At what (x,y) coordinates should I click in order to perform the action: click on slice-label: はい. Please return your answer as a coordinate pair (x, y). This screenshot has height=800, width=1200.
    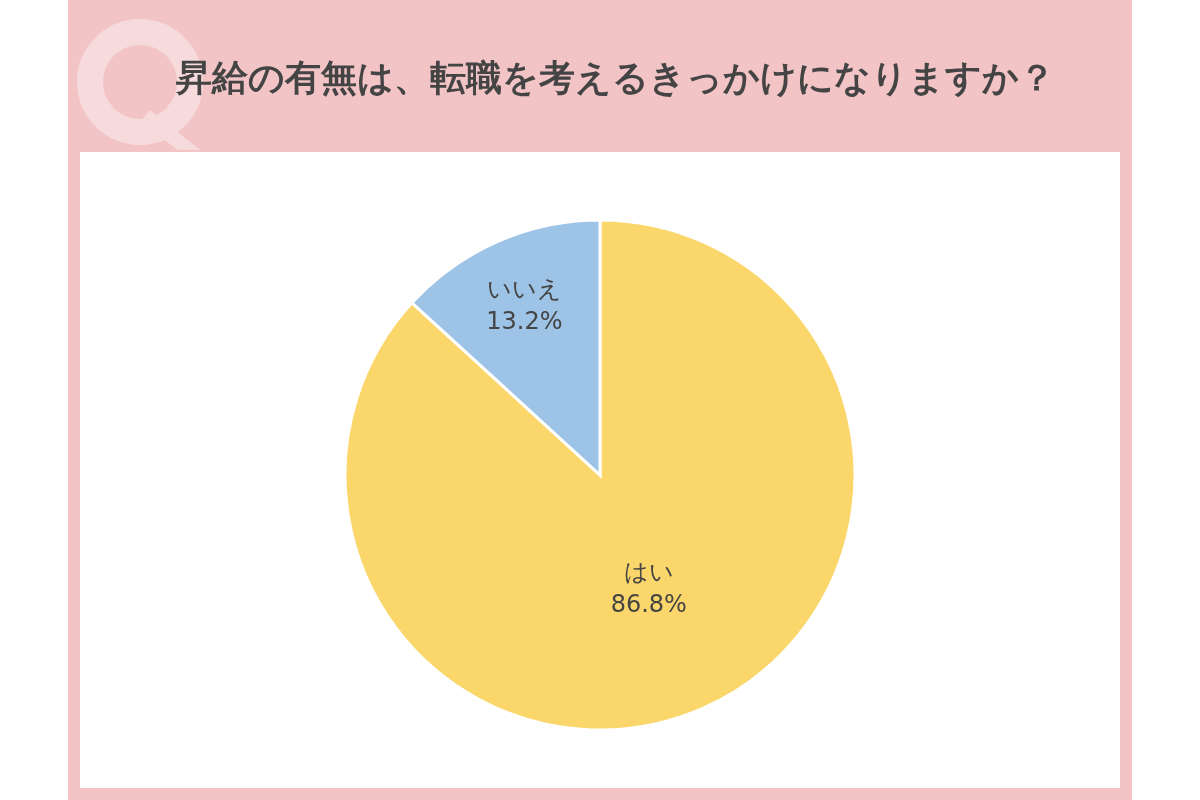
    Looking at the image, I should click on (648, 571).